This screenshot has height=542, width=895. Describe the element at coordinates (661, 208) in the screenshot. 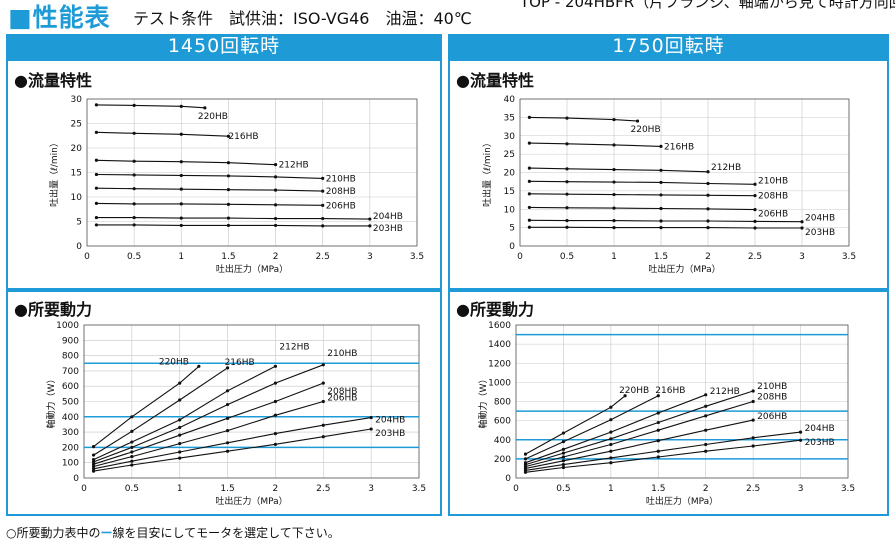

I see `flow1750-point-206HB` at that location.